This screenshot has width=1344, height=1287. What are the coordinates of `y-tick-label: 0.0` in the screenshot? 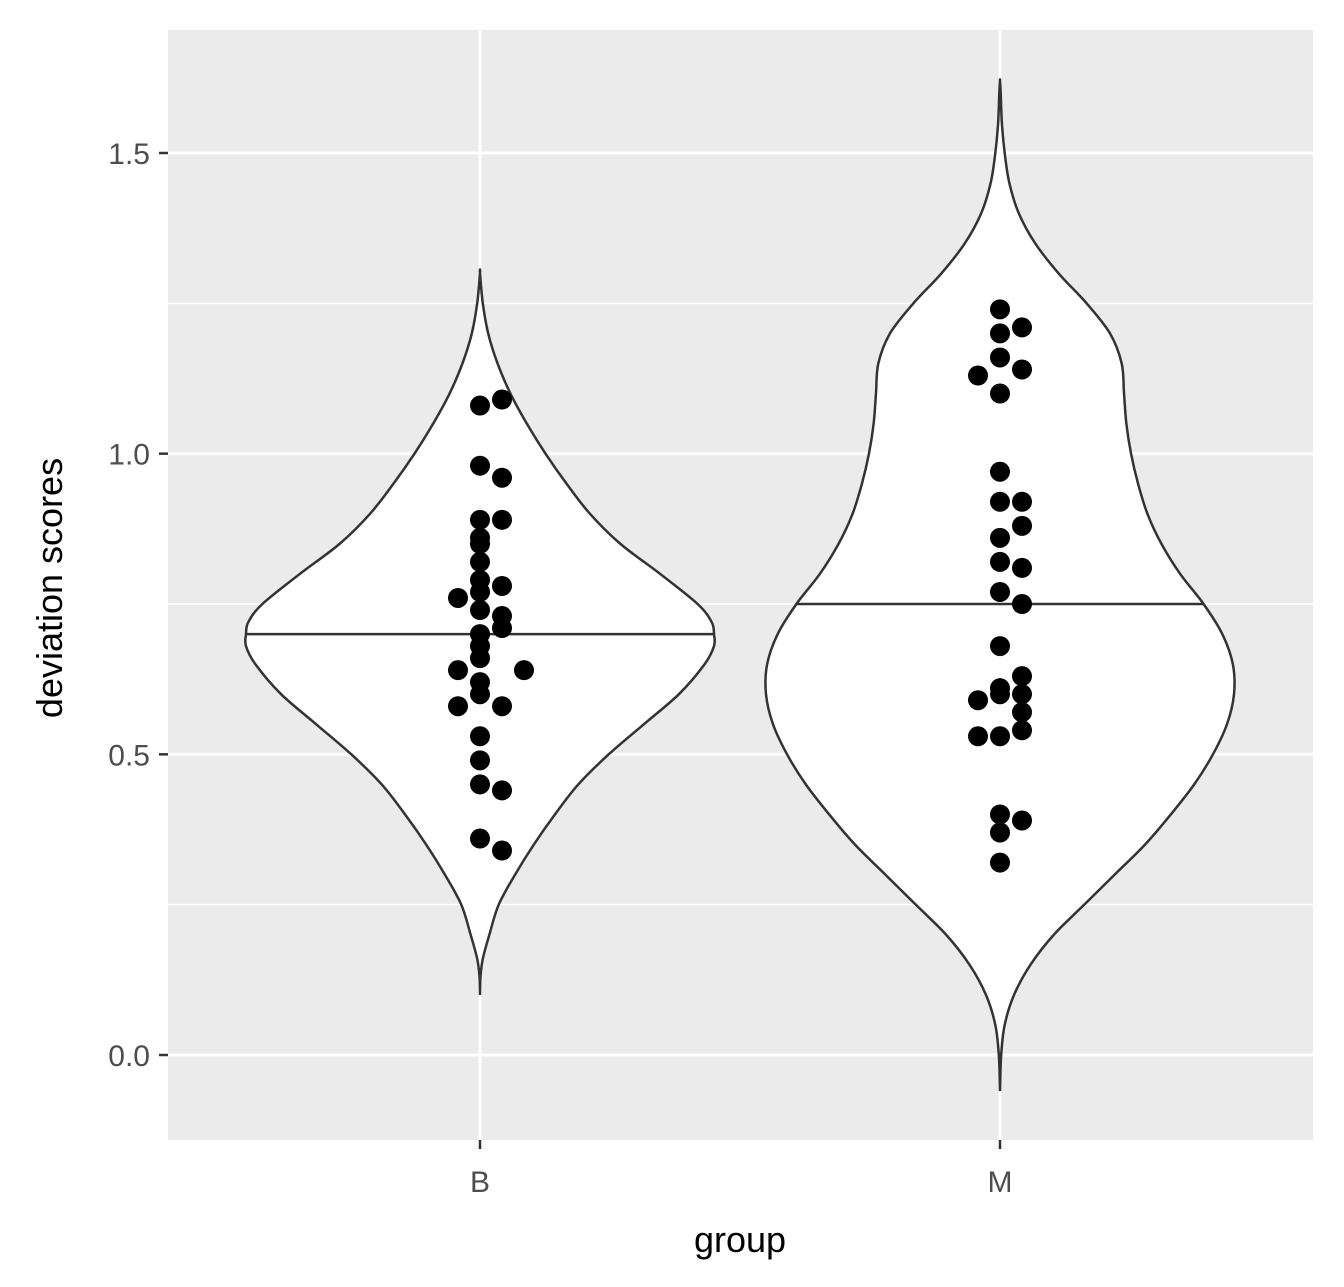 It's located at (129, 1056).